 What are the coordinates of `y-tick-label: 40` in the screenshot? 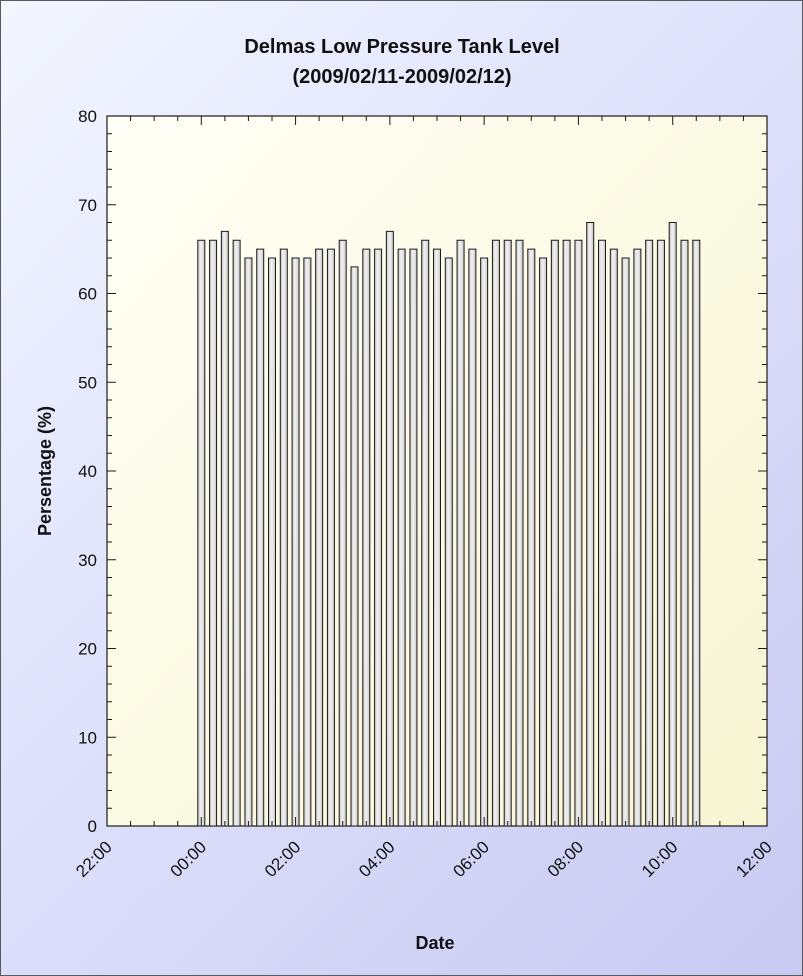 It's located at (87, 471).